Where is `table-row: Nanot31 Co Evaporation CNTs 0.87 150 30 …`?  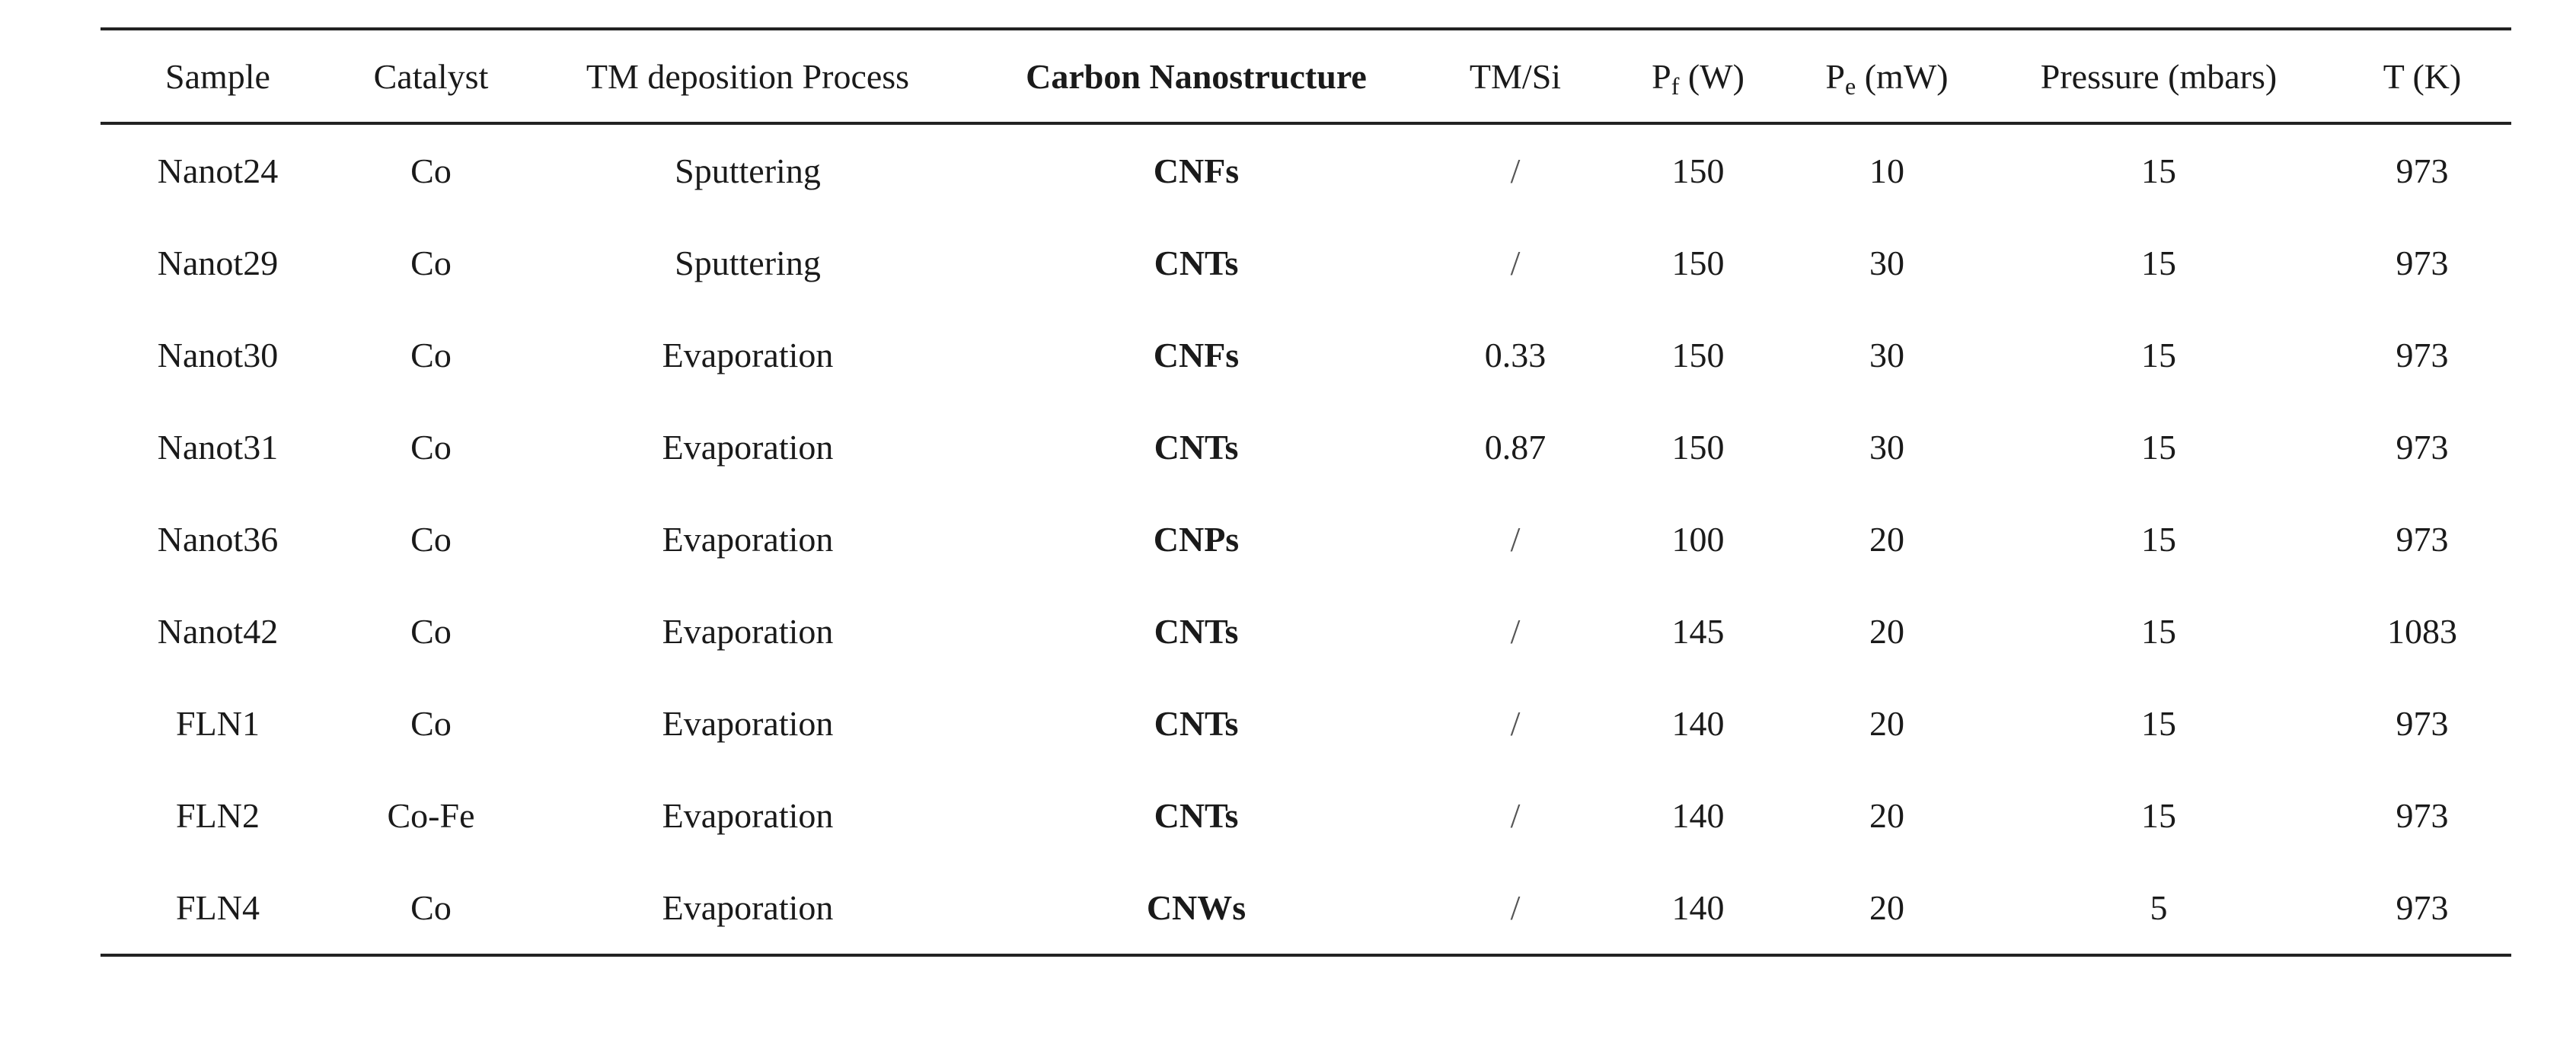 table-row: Nanot31 Co Evaporation CNTs 0.87 150 30 … is located at coordinates (1306, 447).